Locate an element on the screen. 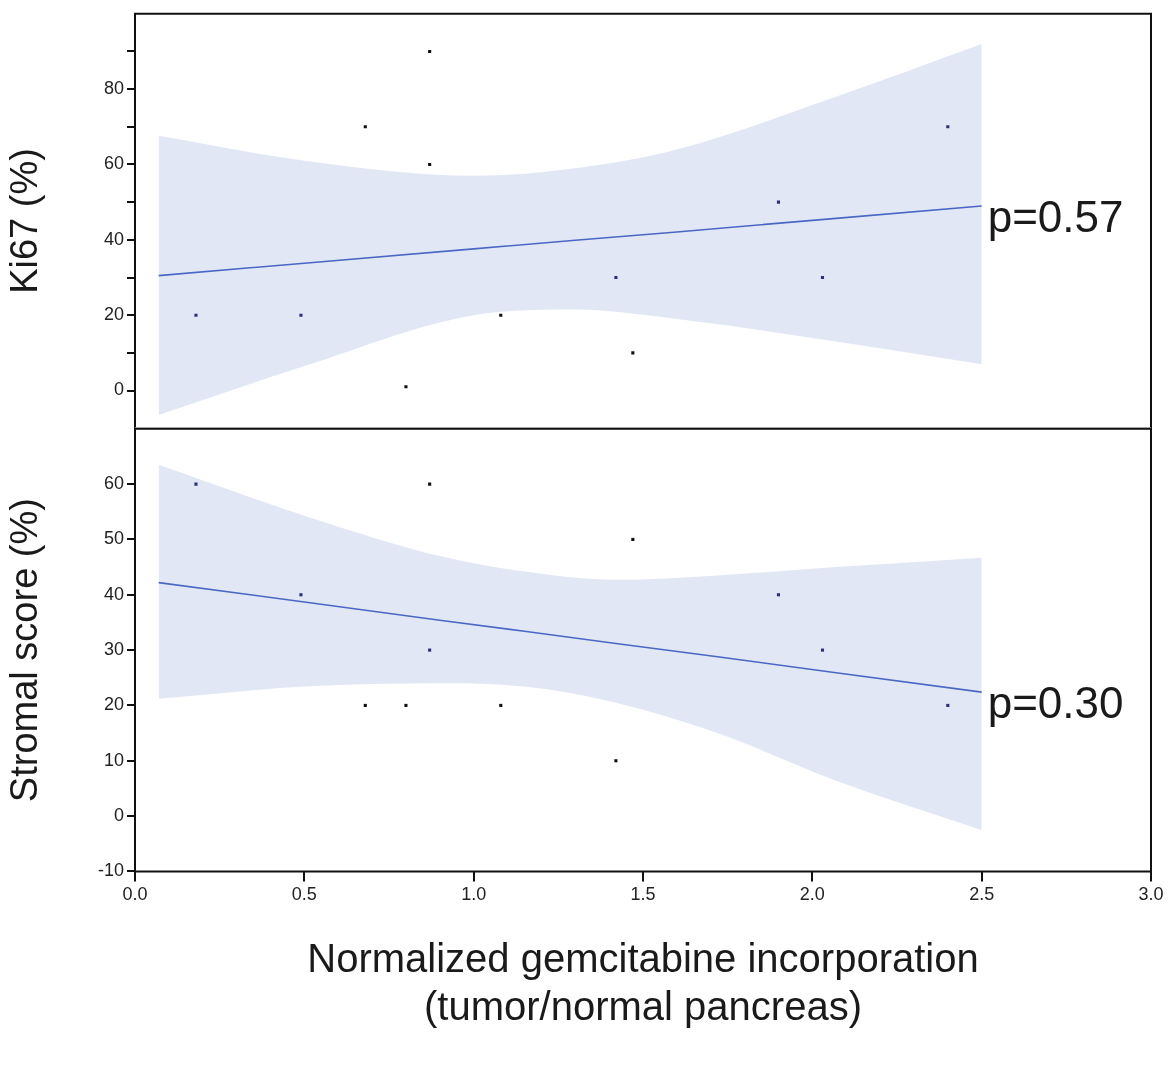 Image resolution: width=1173 pixels, height=1071 pixels. annotation: p=0.30 is located at coordinates (1055, 703).